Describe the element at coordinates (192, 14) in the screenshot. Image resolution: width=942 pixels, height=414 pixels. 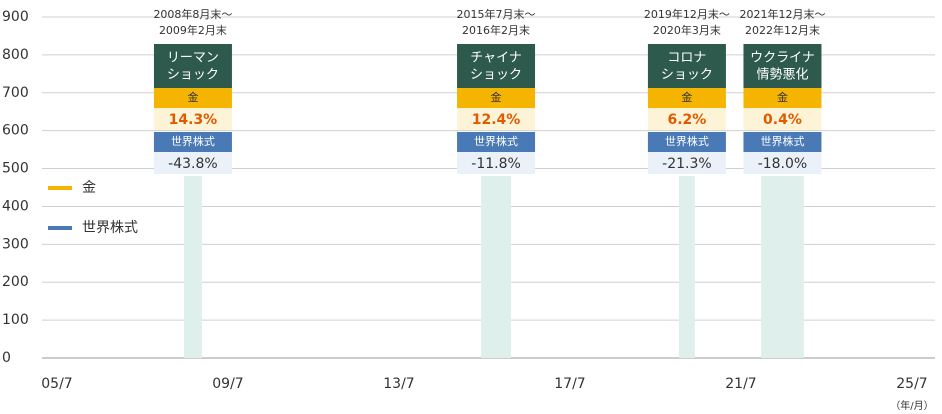
I see `event-period: 2008年8月末～` at that location.